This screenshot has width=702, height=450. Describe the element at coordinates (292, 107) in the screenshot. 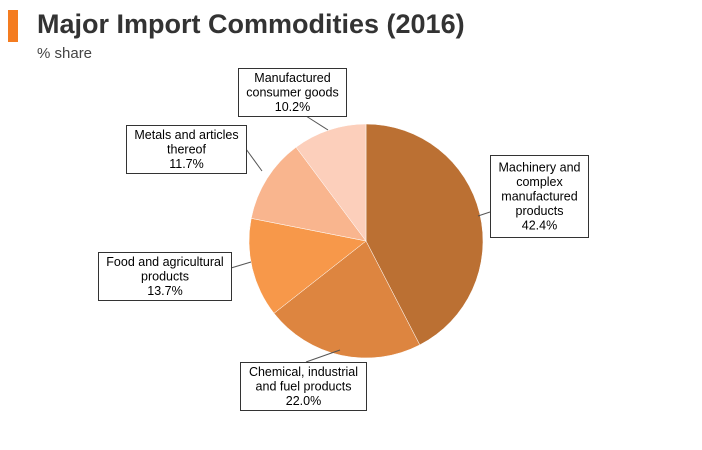

I see `slice-label-line-4-2: 10.2%` at that location.